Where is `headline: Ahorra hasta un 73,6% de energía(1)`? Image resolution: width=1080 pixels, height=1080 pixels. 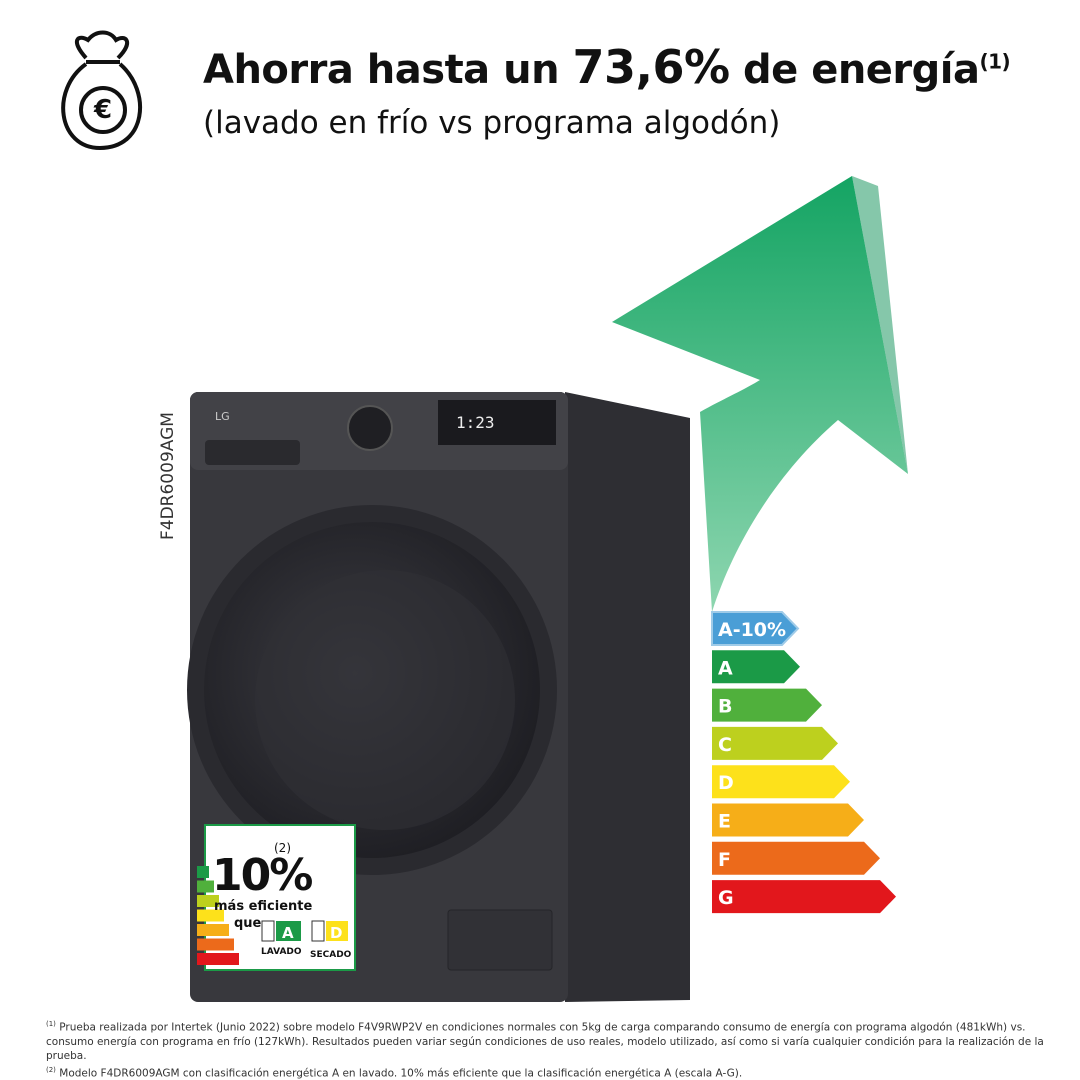
headline: Ahorra hasta un 73,6% de energía(1) is located at coordinates (607, 67).